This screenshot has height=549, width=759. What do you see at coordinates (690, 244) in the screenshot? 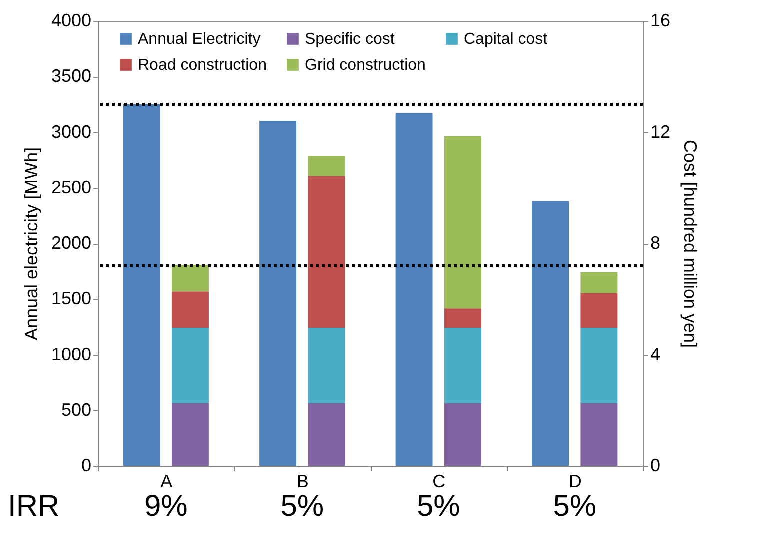
I see `y2-axis-title: Cost [hundred million yen]` at bounding box center [690, 244].